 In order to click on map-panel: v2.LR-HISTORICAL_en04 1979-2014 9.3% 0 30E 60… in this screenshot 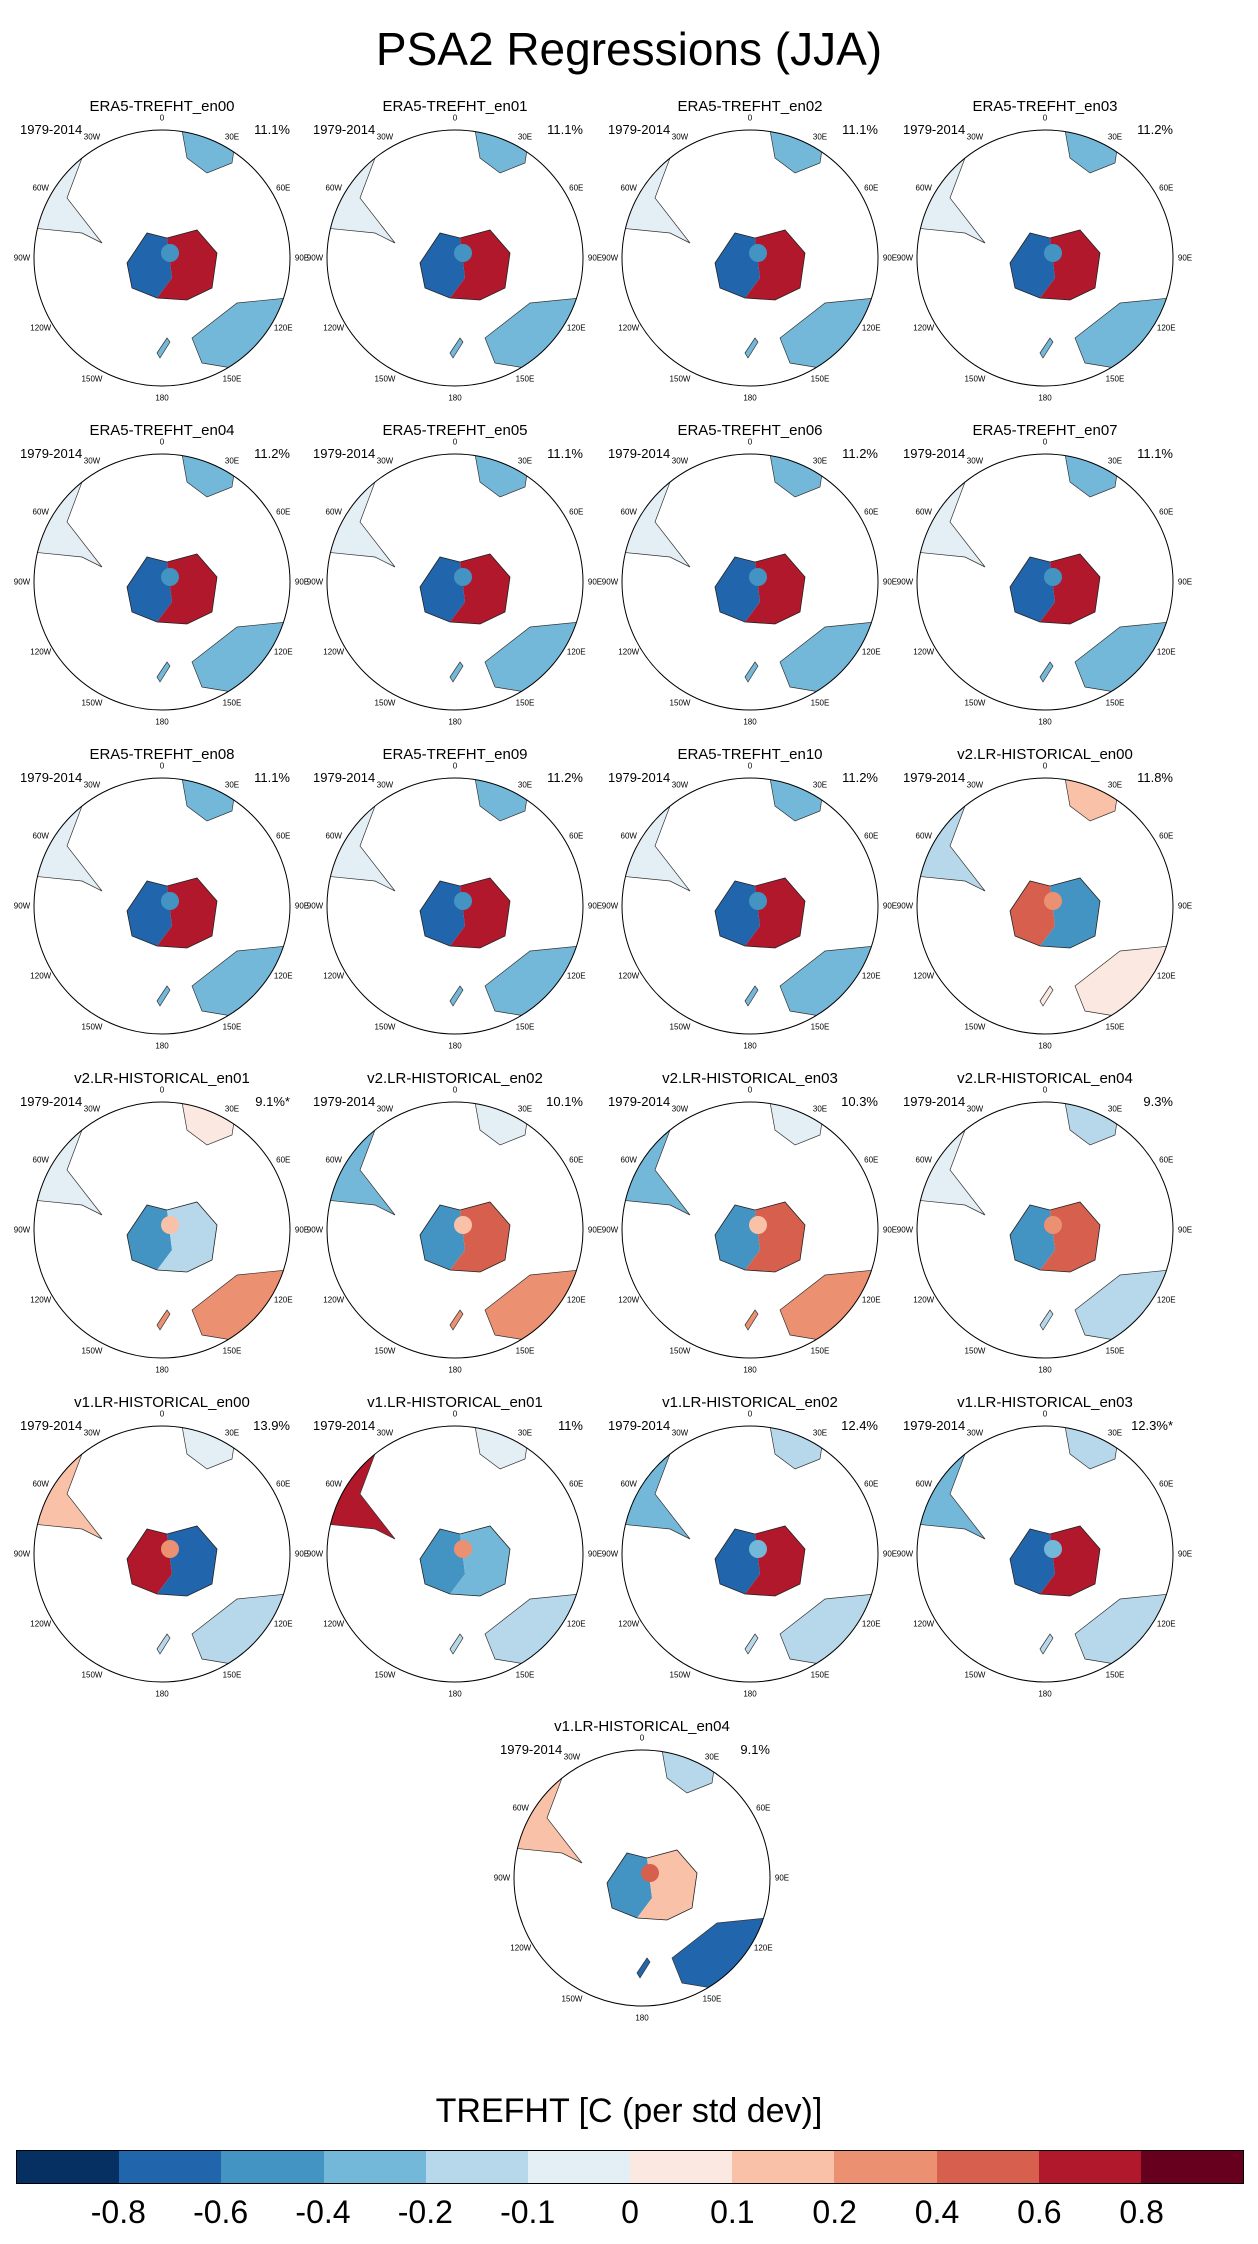, I will do `click(1045, 1218)`.